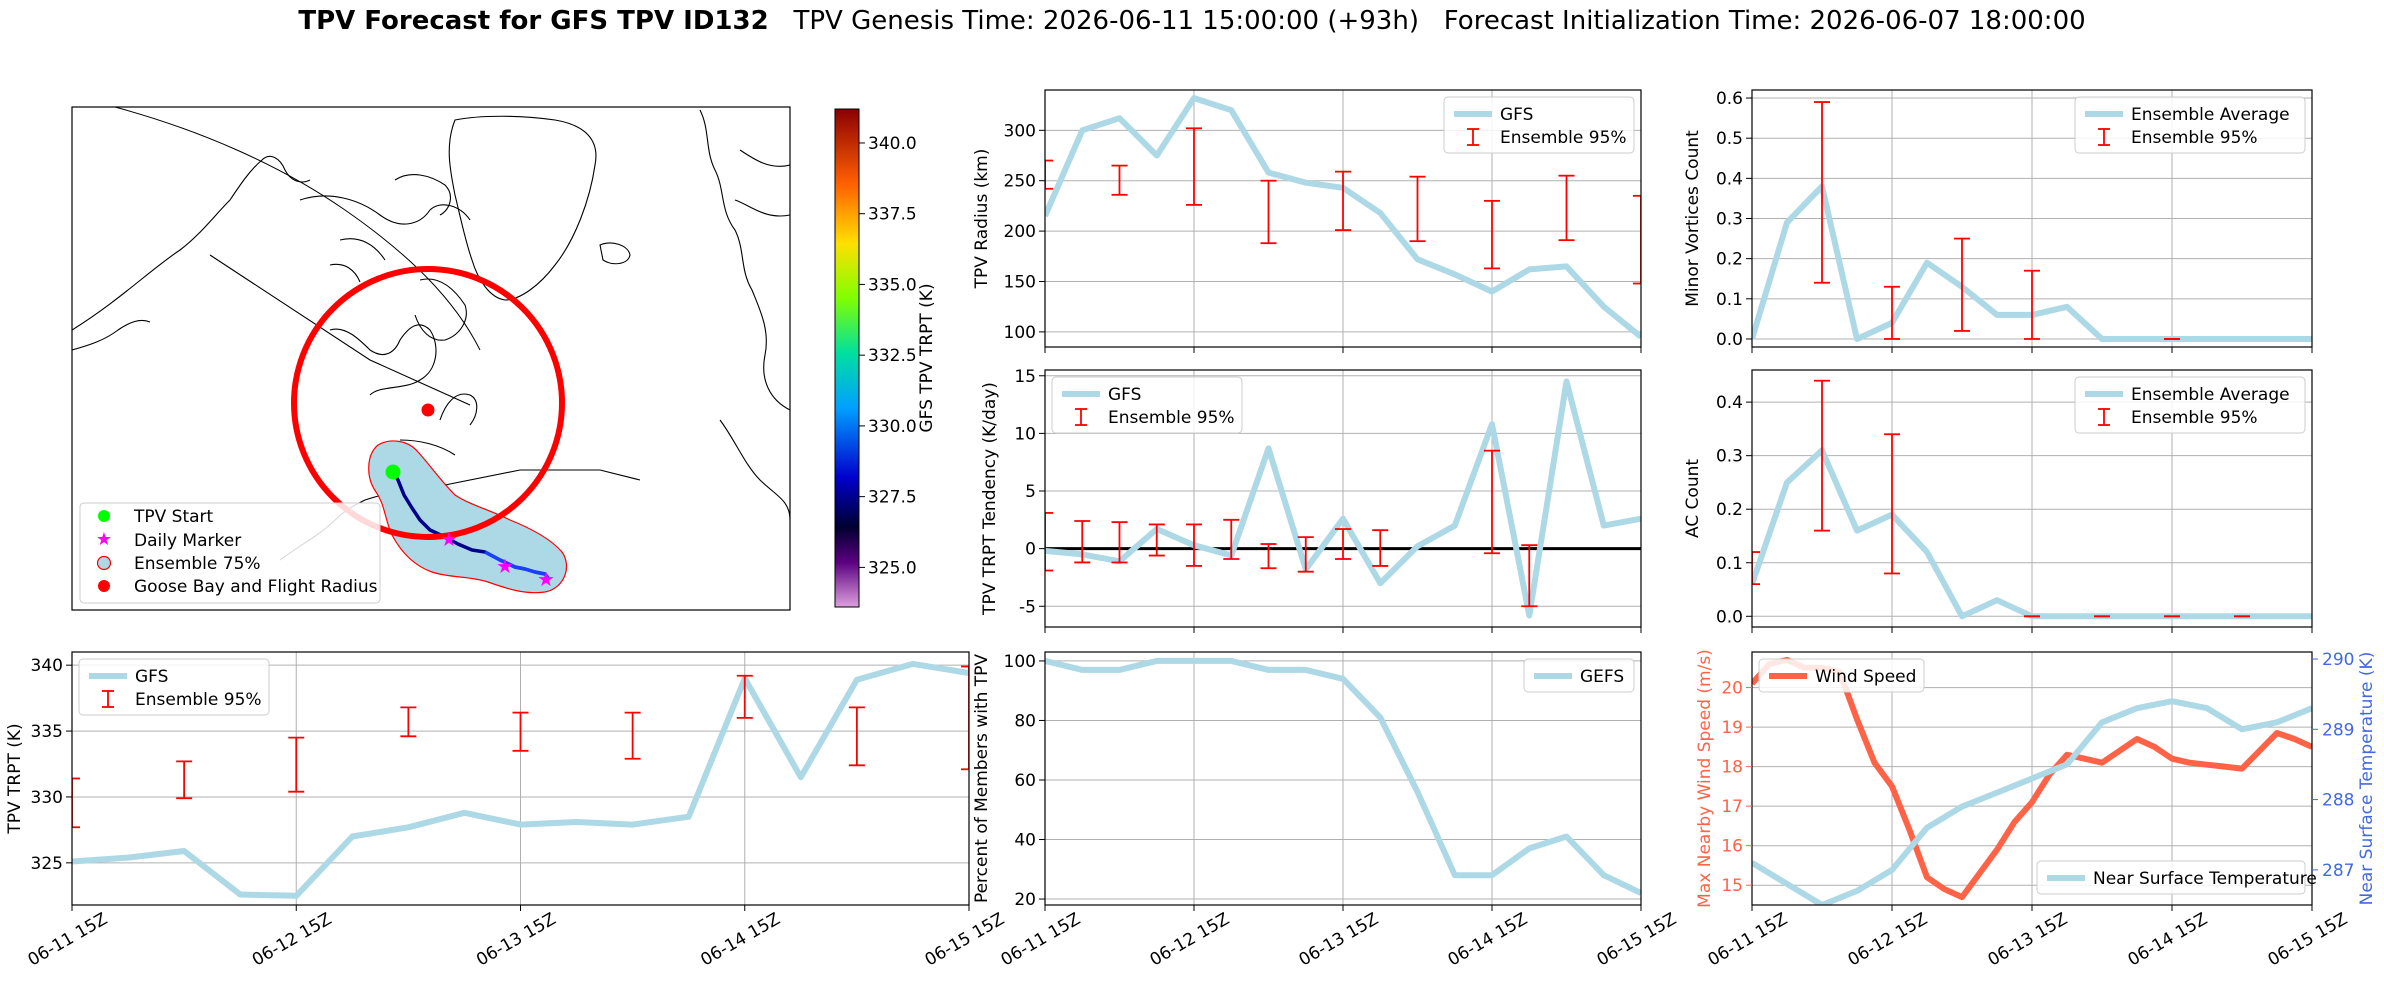 This screenshot has height=982, width=2384. Describe the element at coordinates (467, 517) in the screenshot. I see `ensemble-75-region` at that location.